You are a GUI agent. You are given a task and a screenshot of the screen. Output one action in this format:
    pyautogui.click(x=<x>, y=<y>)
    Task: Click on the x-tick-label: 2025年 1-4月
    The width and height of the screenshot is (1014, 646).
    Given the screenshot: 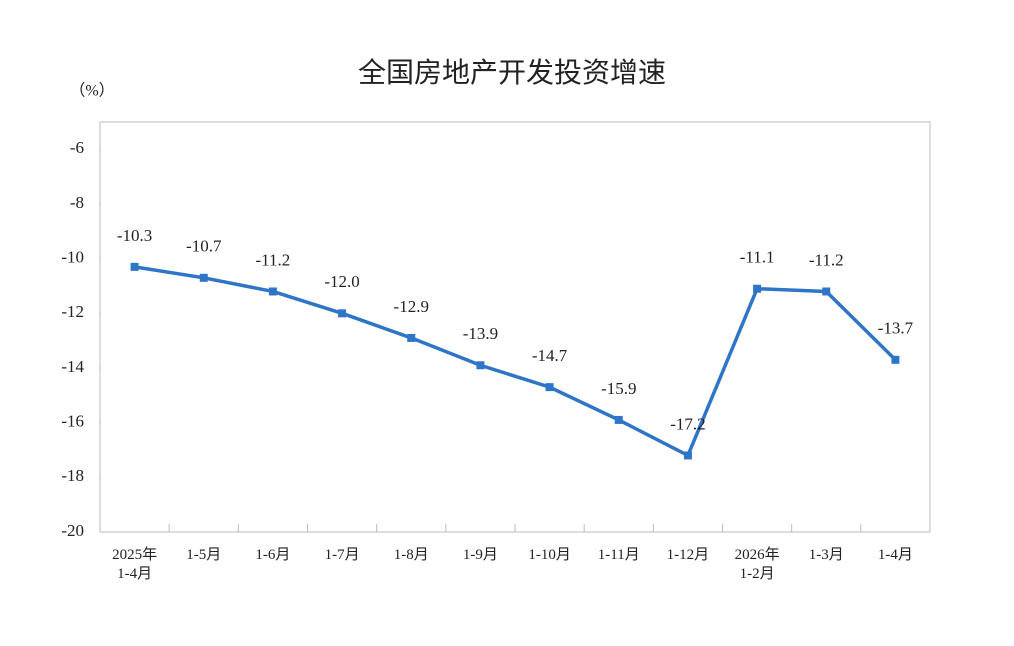 What is the action you would take?
    pyautogui.click(x=135, y=564)
    